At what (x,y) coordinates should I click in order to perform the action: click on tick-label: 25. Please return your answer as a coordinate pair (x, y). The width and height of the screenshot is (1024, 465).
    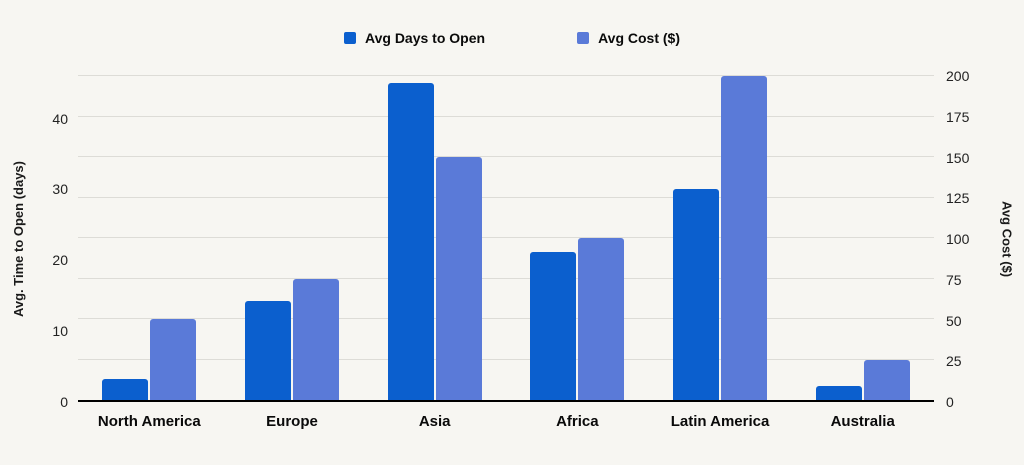
    Looking at the image, I should click on (954, 361).